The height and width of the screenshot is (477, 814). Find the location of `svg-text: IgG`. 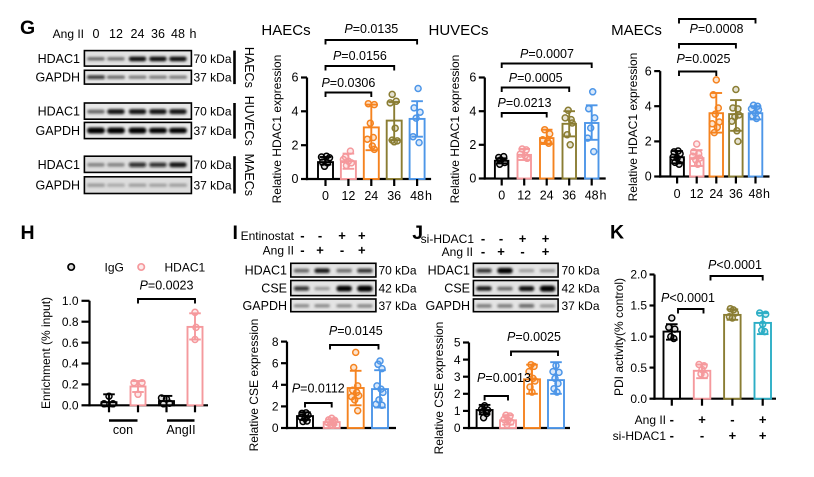

svg-text: IgG is located at coordinates (114, 268).